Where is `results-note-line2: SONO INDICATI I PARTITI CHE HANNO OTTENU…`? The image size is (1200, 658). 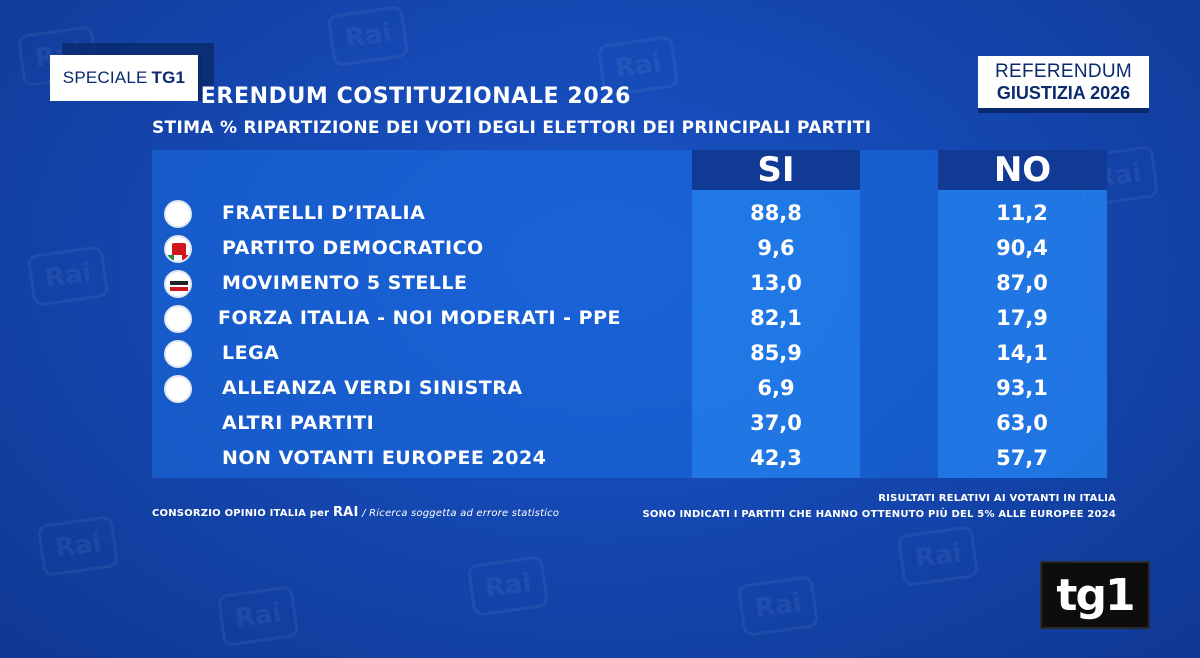 results-note-line2: SONO INDICATI I PARTITI CHE HANNO OTTENU… is located at coordinates (879, 514).